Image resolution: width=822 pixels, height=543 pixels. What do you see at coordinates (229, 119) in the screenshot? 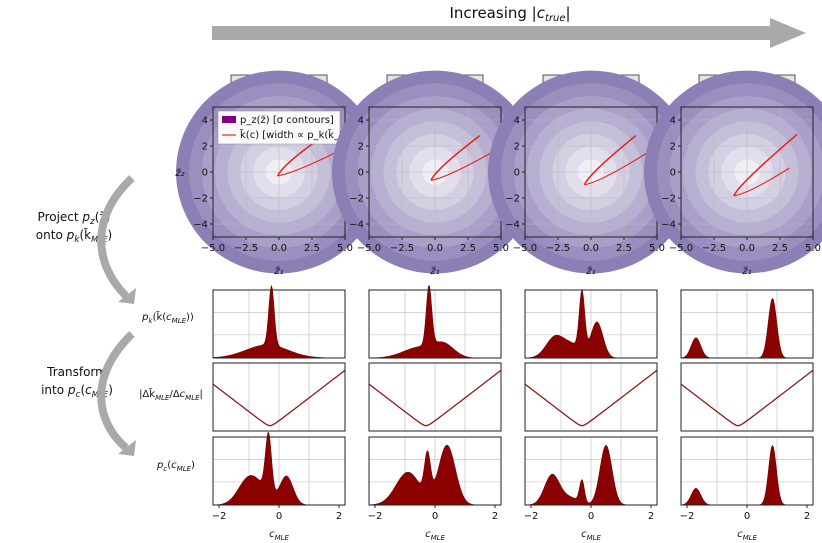
I see `legend-swatch` at bounding box center [229, 119].